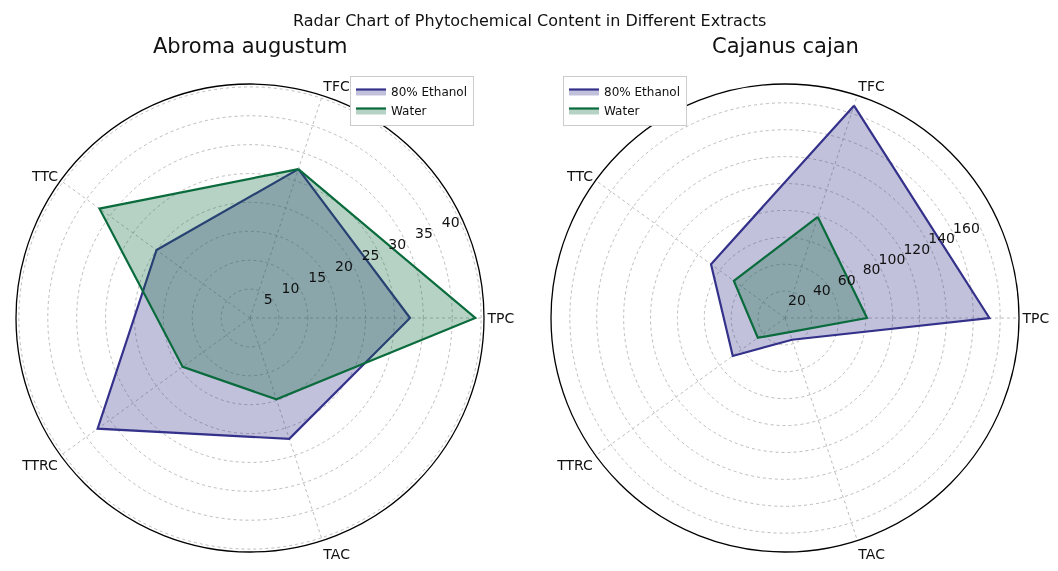  What do you see at coordinates (397, 244) in the screenshot?
I see `y-tick-label: 30` at bounding box center [397, 244].